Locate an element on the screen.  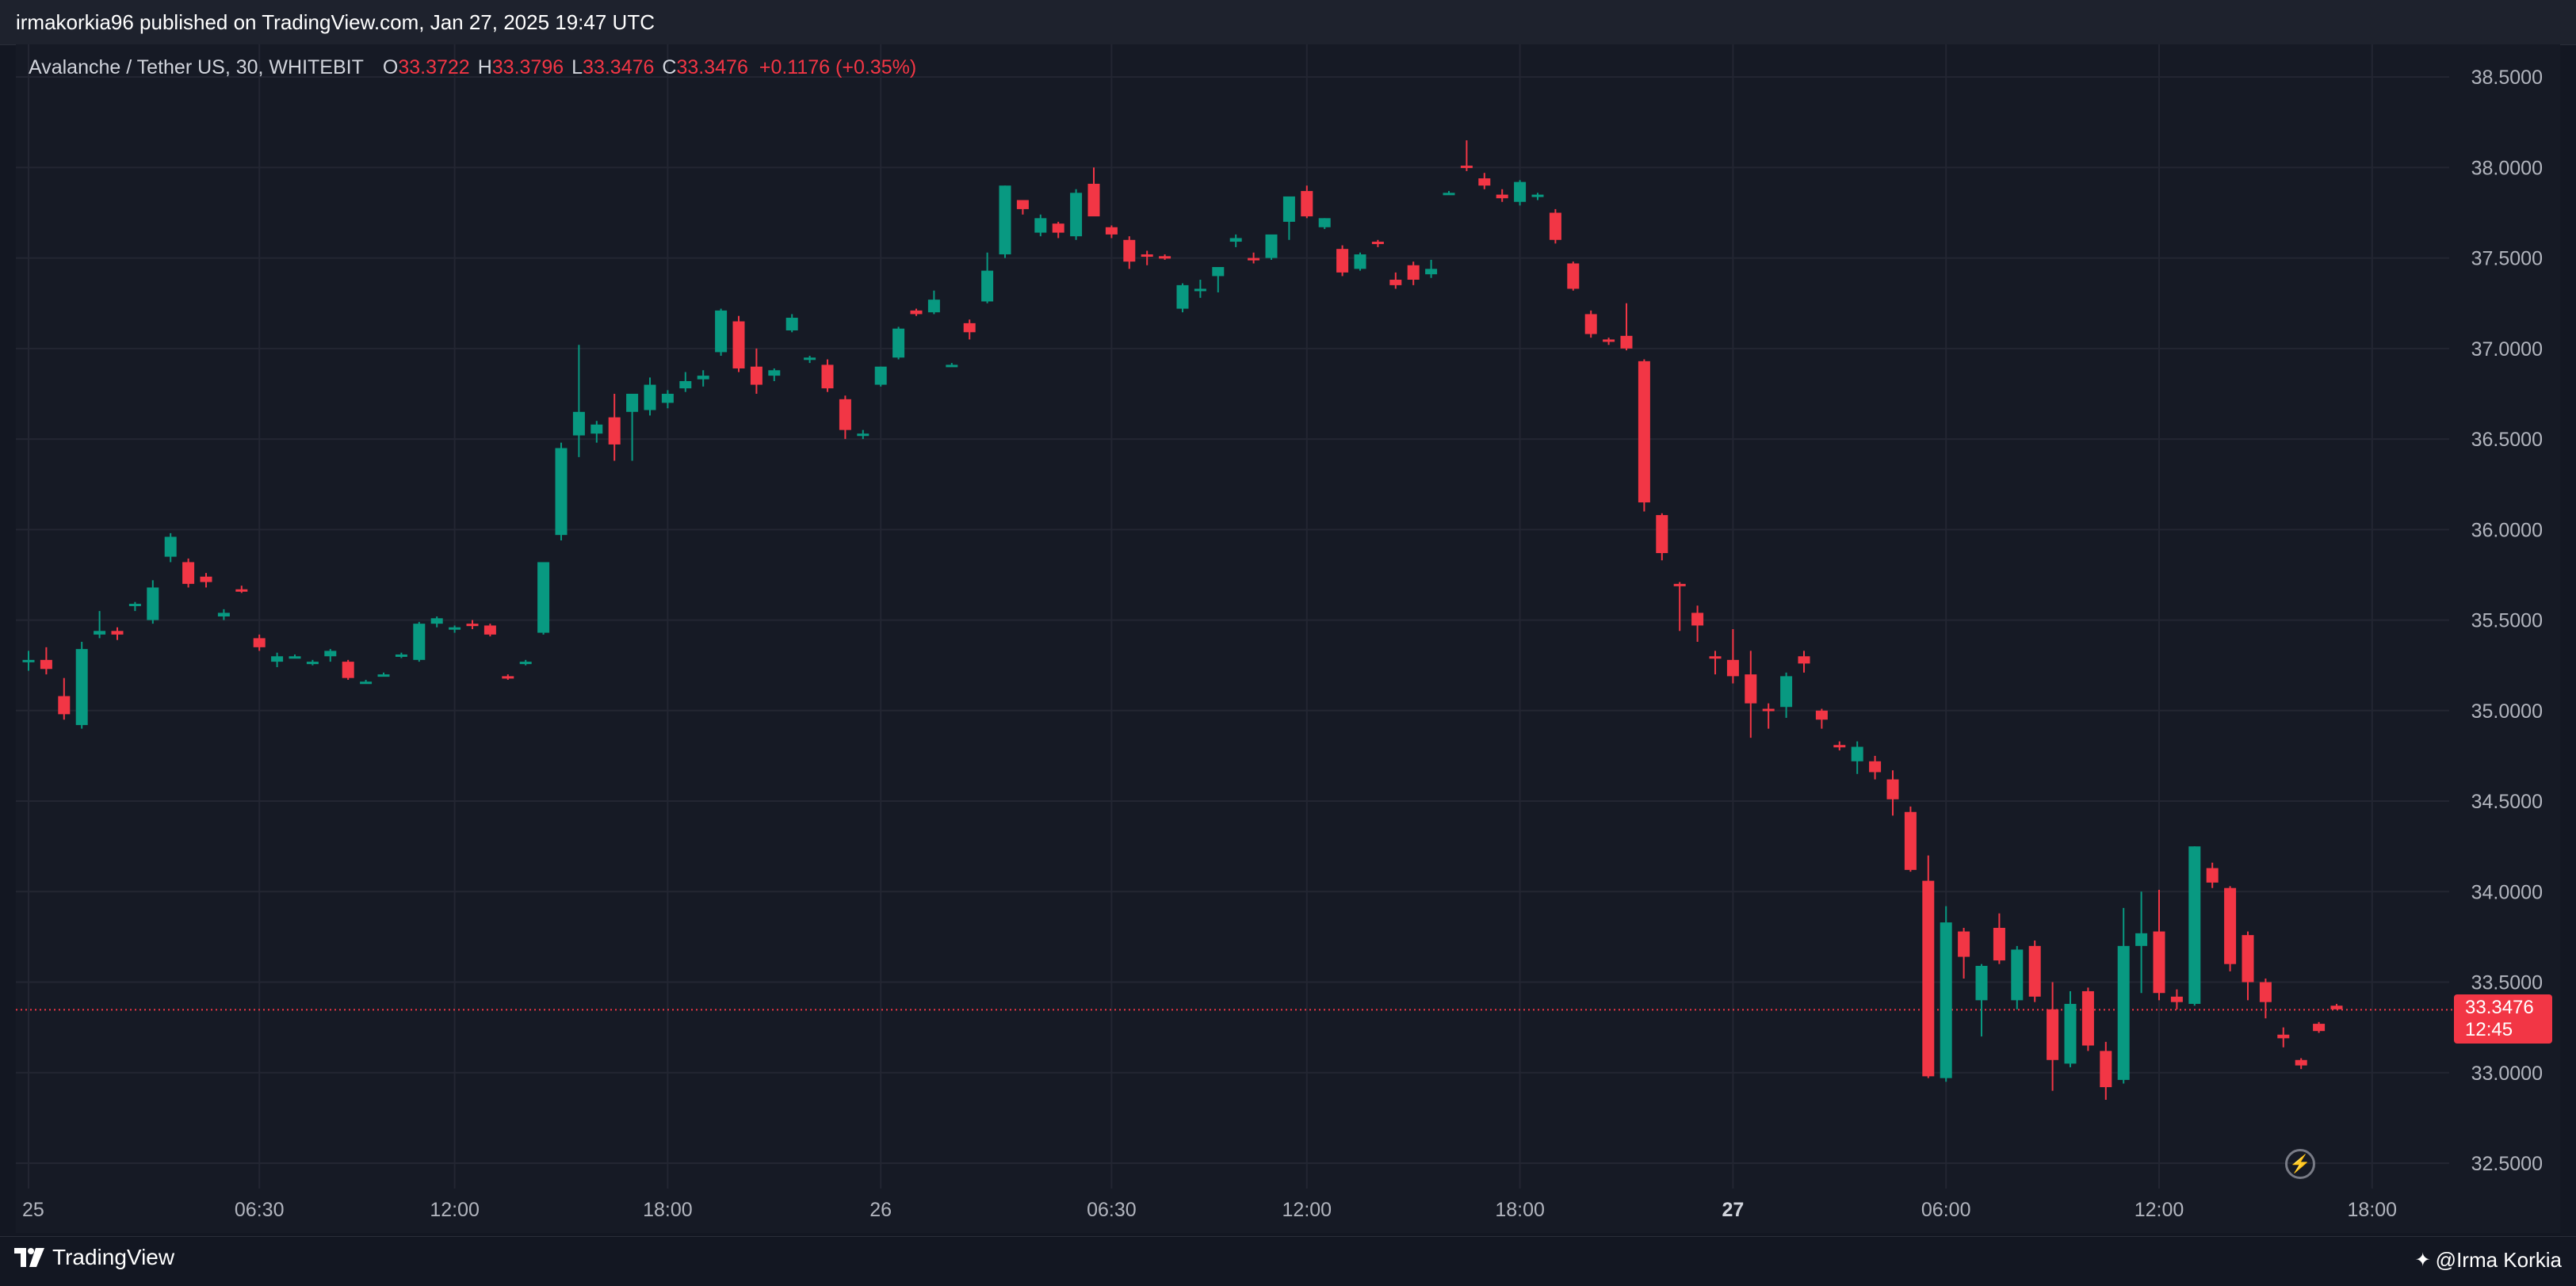
author-signature: ✦ @Irma Korkia is located at coordinates (2488, 1260).